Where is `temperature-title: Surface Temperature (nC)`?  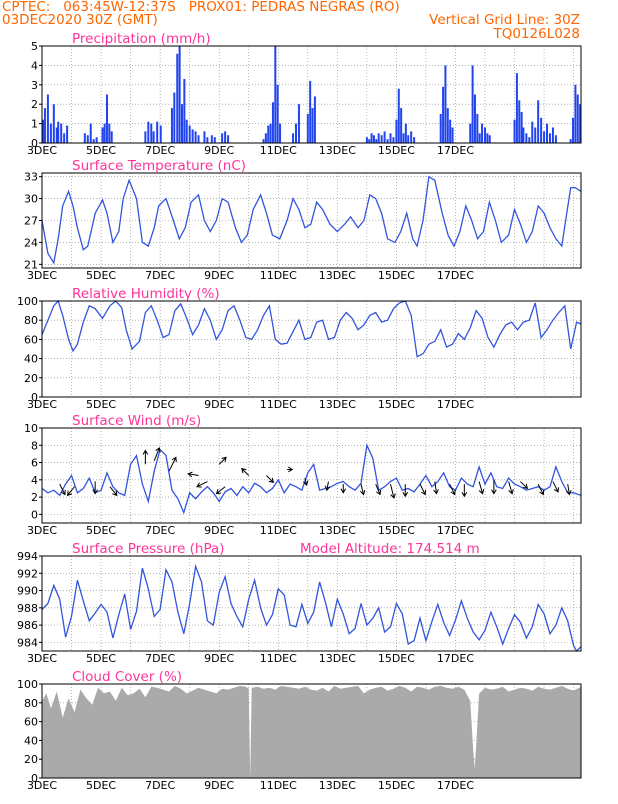
temperature-title: Surface Temperature (nC) is located at coordinates (159, 166).